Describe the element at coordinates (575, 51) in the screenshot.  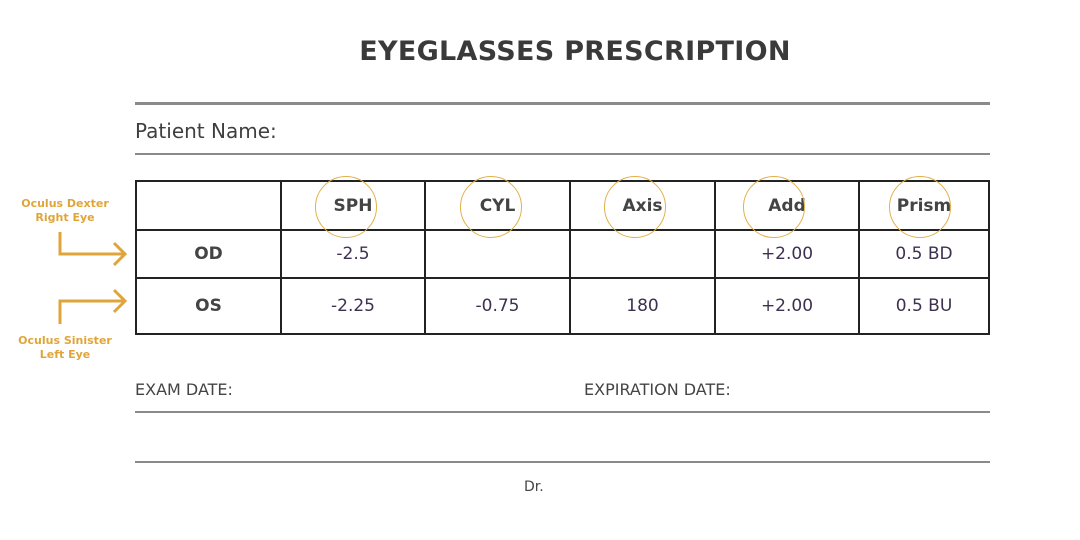
I see `page-title: EYEGLASSES PRESCRIPTION` at that location.